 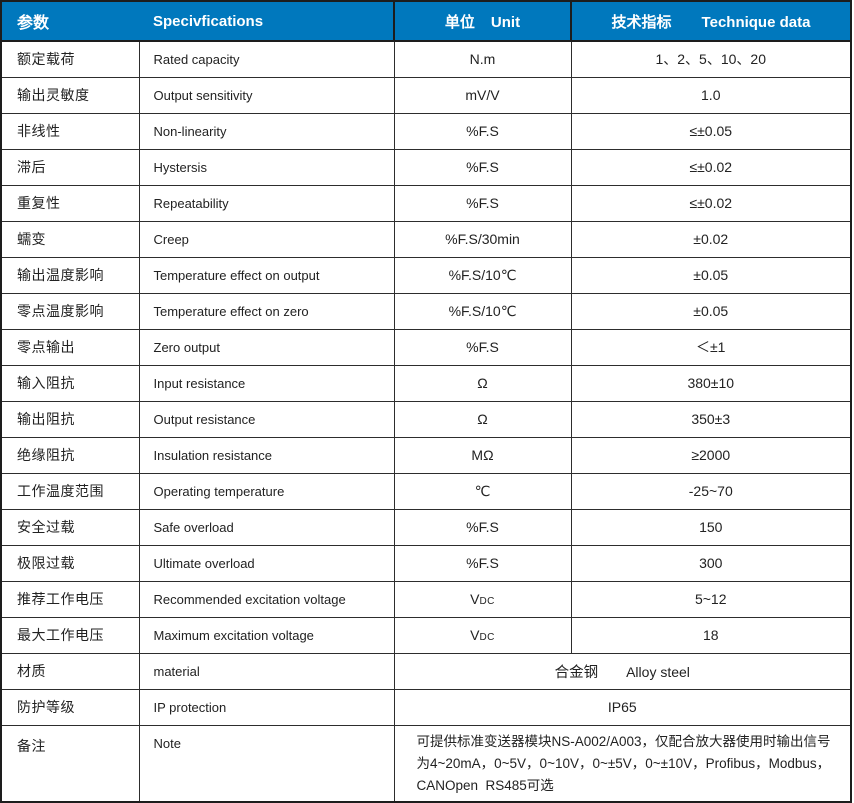 I want to click on param-cn: 重复性, so click(x=70, y=203).